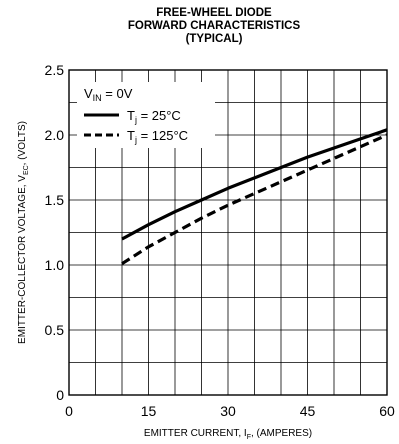 This screenshot has height=444, width=399. Describe the element at coordinates (55, 265) in the screenshot. I see `y-tick-label: 1.0` at that location.